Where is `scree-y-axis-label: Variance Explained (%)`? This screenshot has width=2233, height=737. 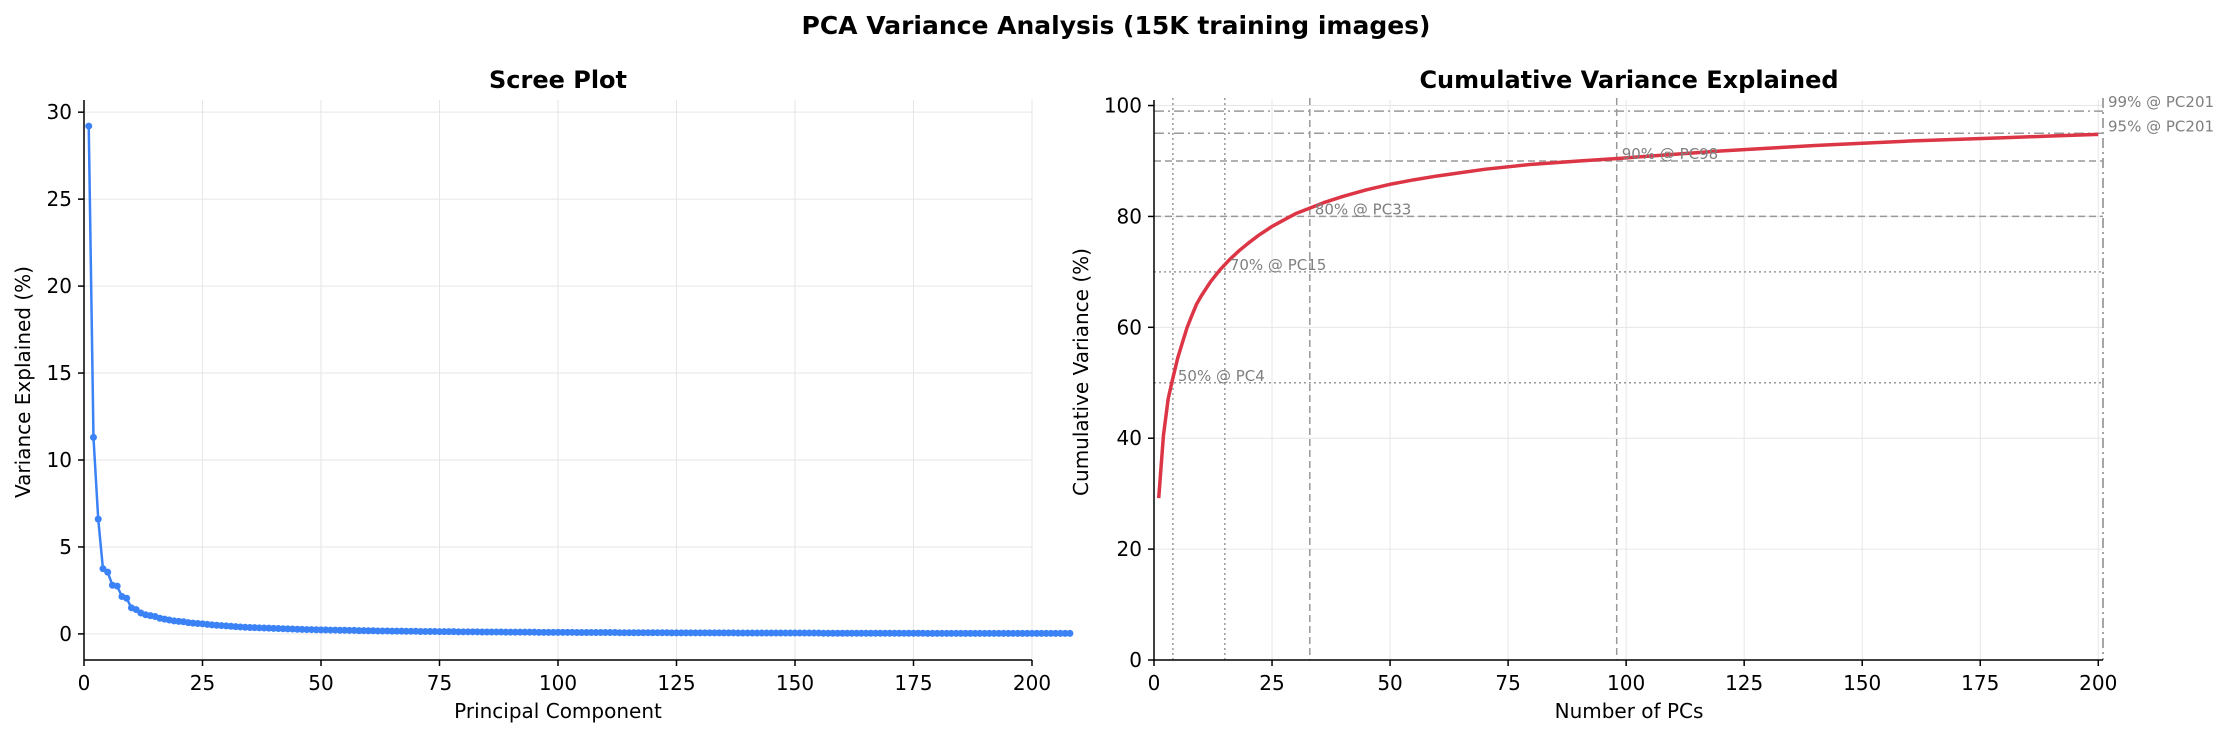 scree-y-axis-label: Variance Explained (%) is located at coordinates (23, 382).